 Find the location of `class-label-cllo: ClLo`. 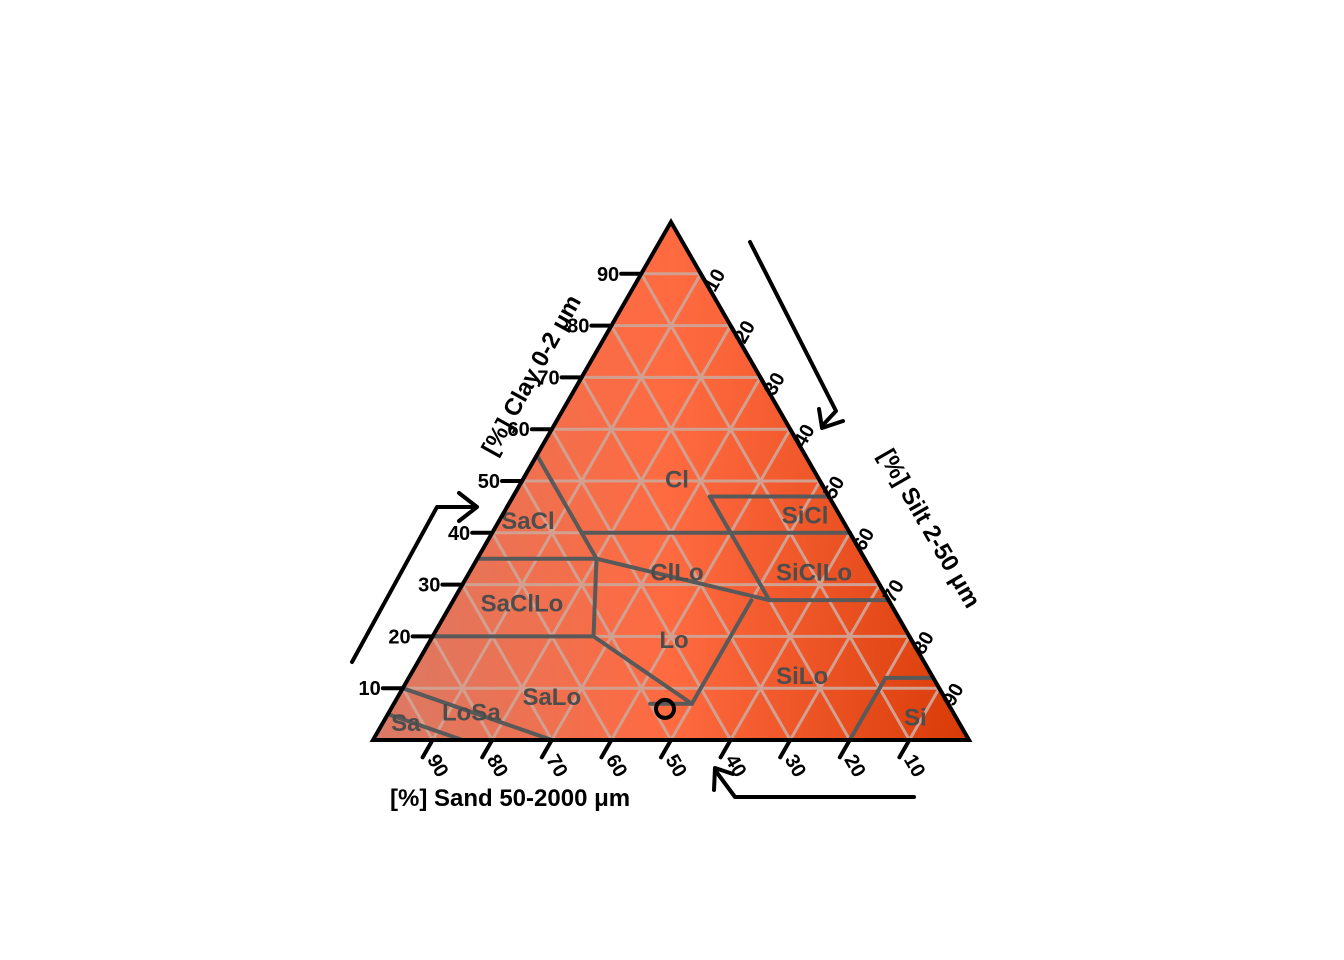

class-label-cllo: ClLo is located at coordinates (676, 573).